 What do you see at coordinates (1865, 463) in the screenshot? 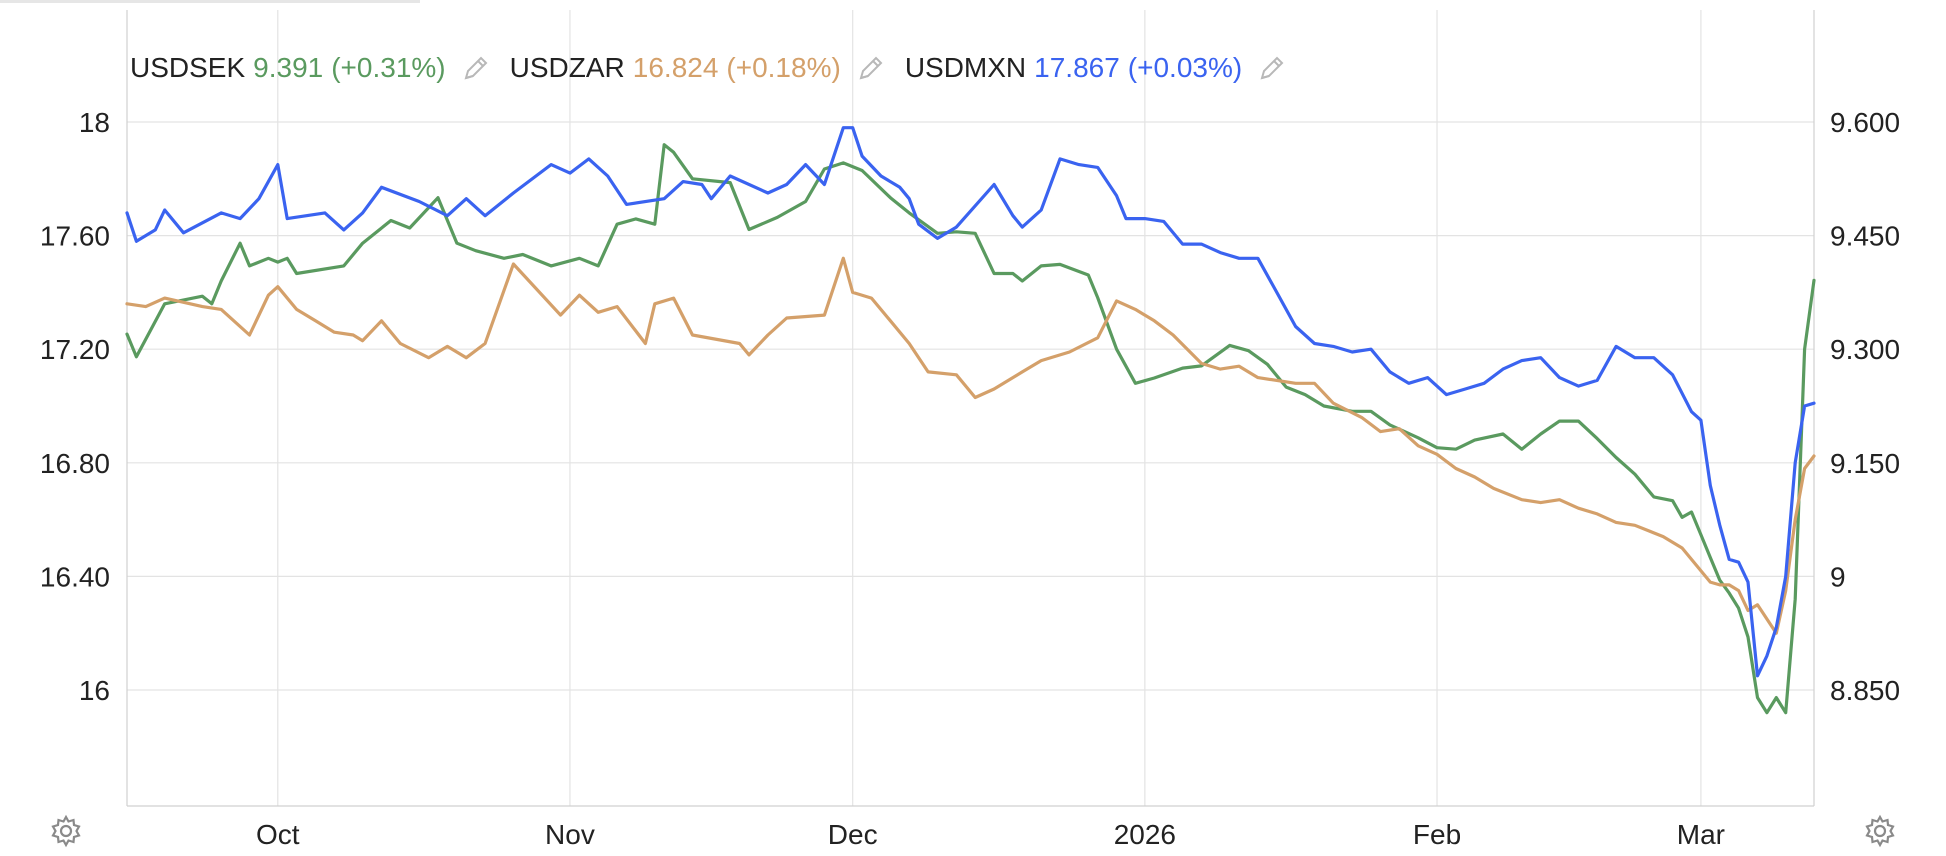
I see `right-tick-label: 9.150` at bounding box center [1865, 463].